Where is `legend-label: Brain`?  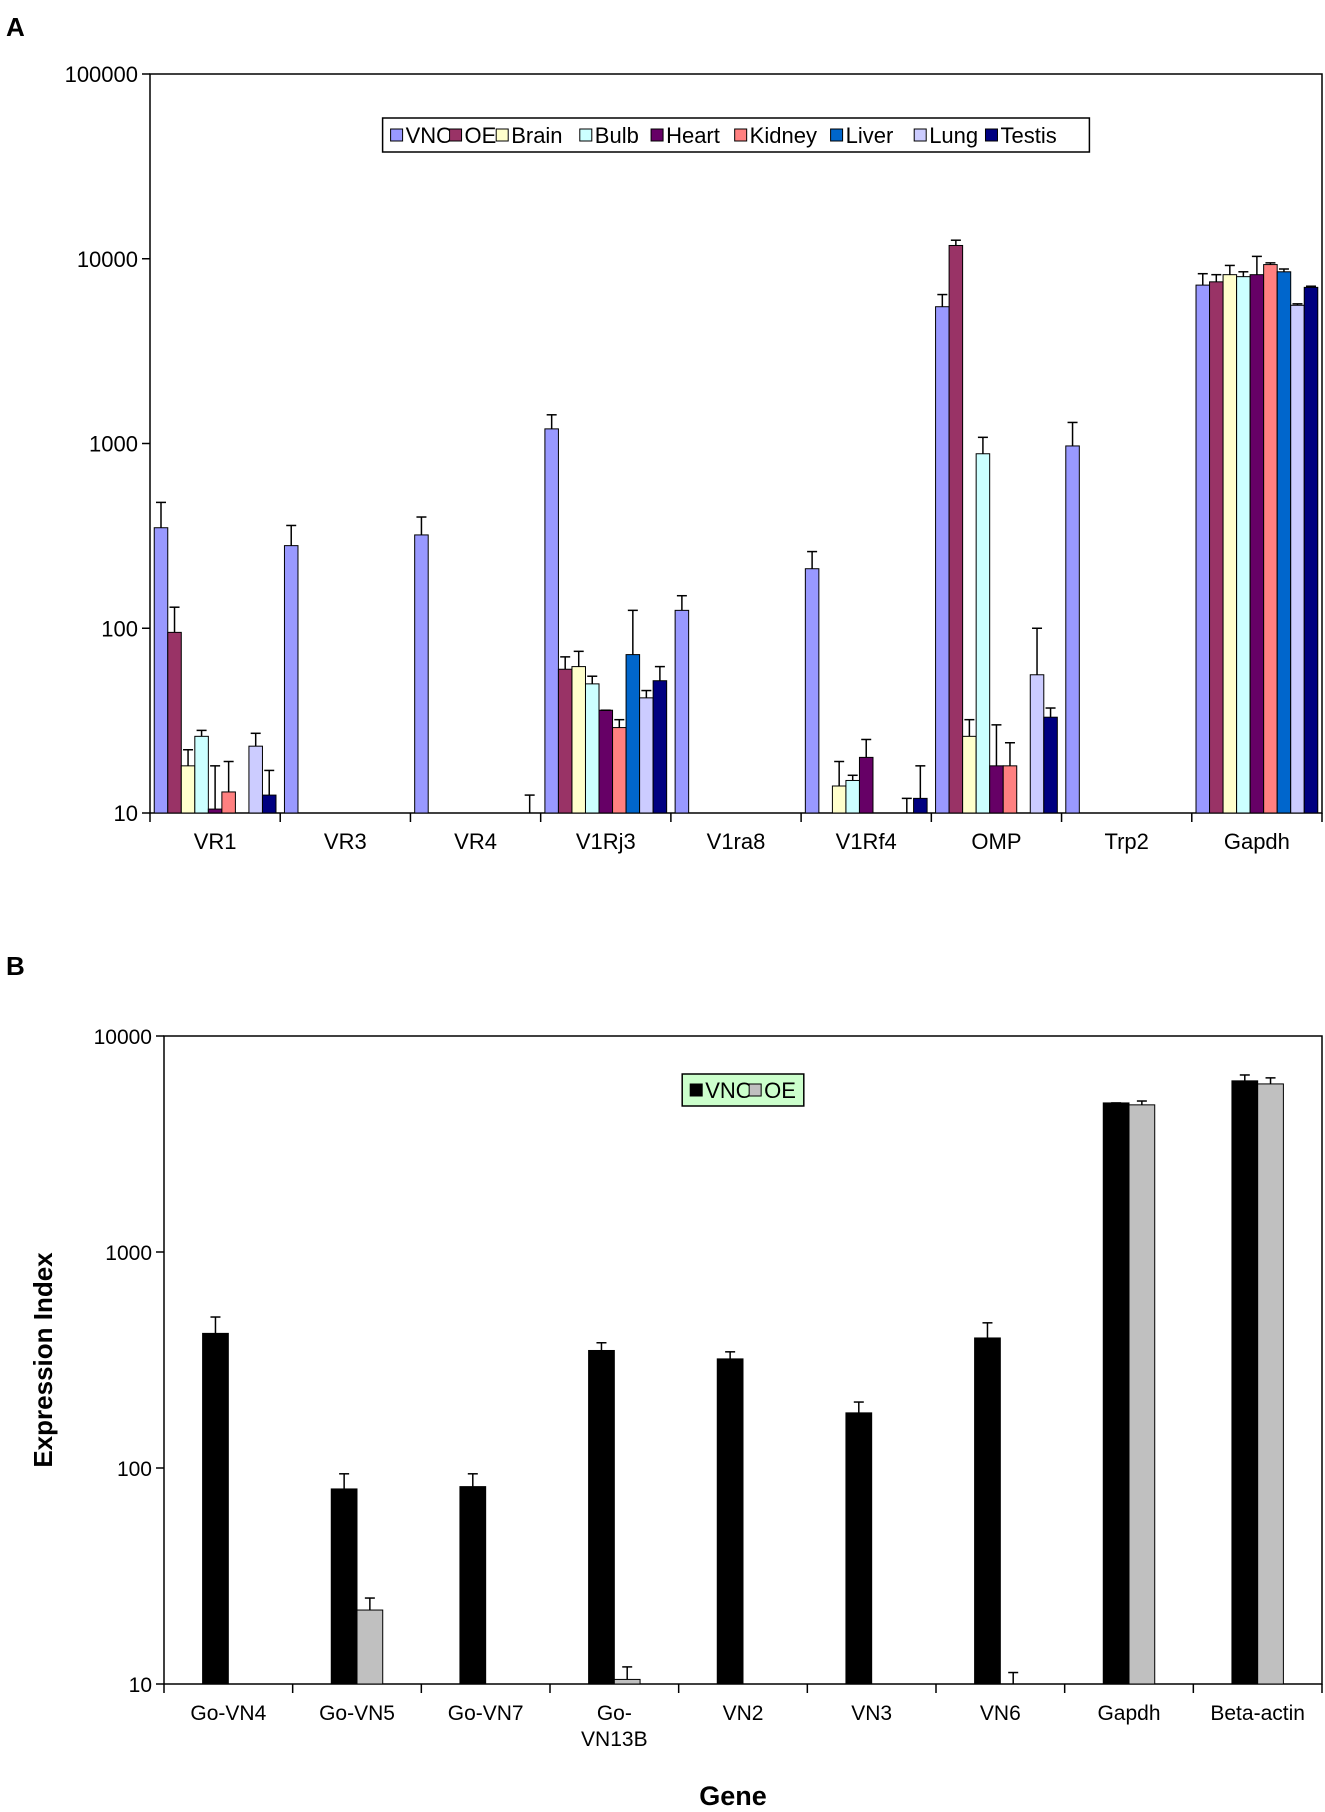
legend-label: Brain is located at coordinates (536, 135).